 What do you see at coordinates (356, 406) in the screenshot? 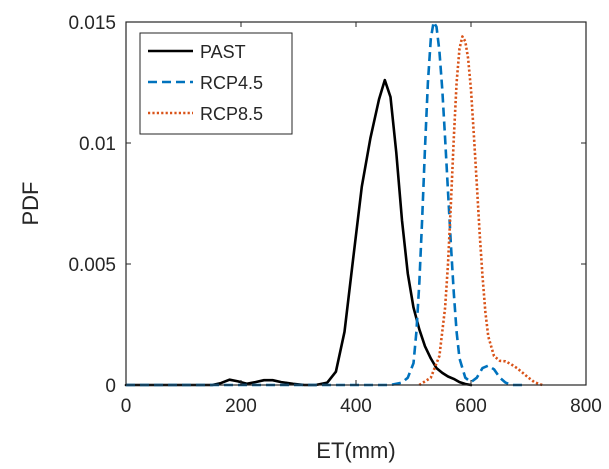
I see `x-tick-label: 400` at bounding box center [356, 406].